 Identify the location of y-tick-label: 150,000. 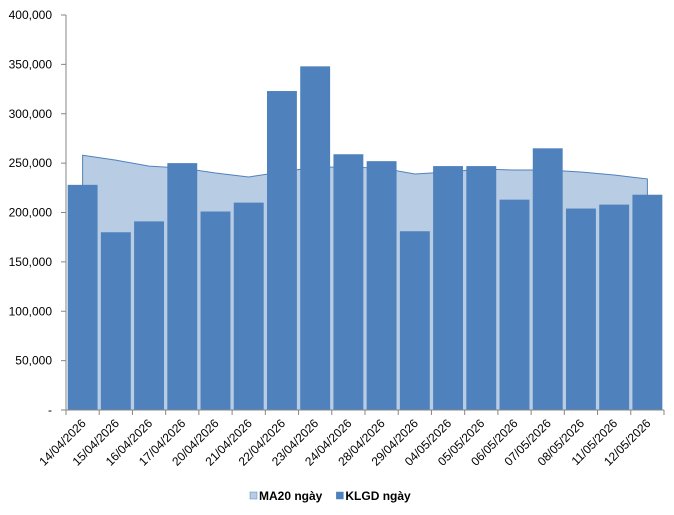
(31, 262).